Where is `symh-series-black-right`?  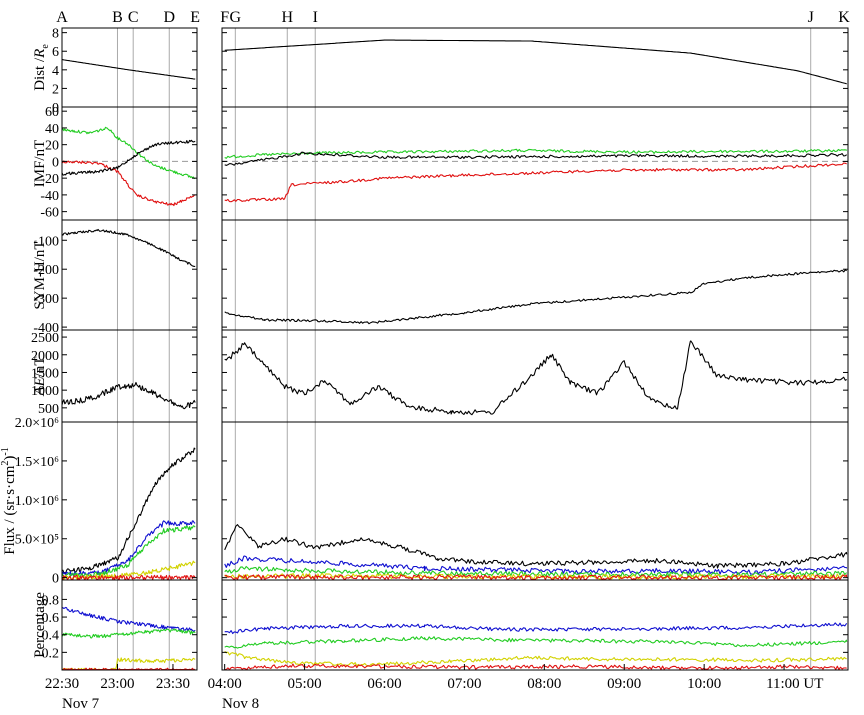
symh-series-black-right is located at coordinates (535, 297).